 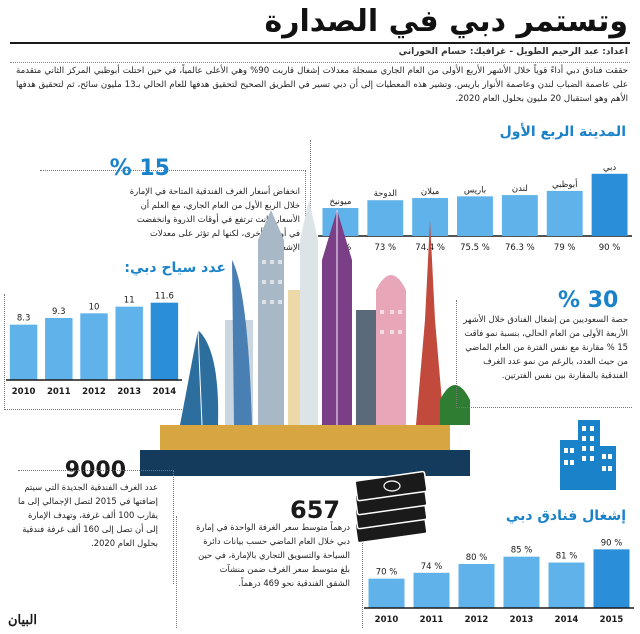 I want to click on cities-chart-title: المدينة الربع الأول, so click(x=562, y=132).